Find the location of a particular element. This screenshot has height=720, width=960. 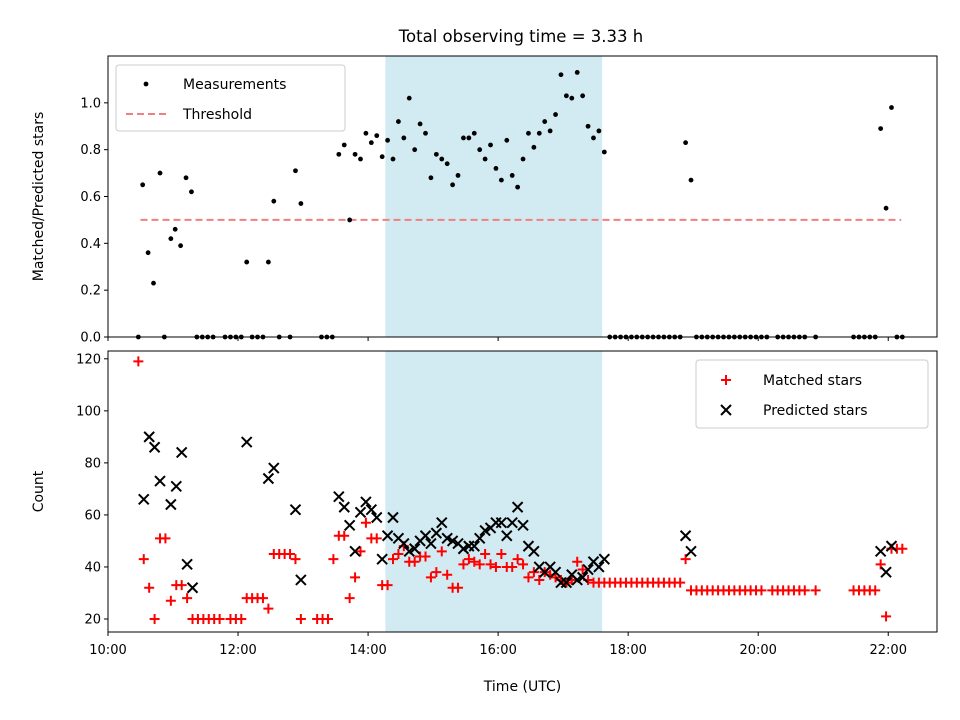

y-tick-label: 0.6 is located at coordinates (90, 197).